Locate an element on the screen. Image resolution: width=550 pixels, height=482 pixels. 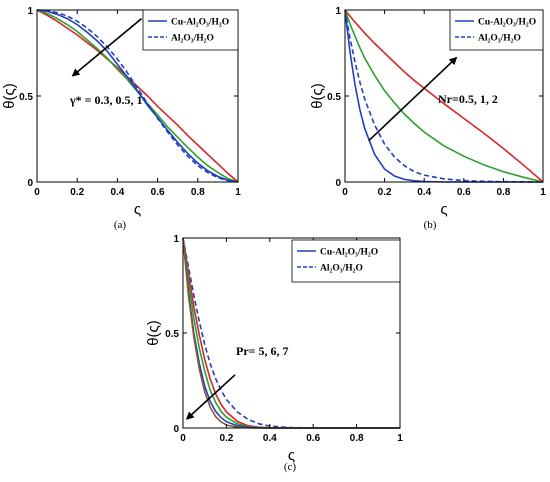
panel-caption: (b) is located at coordinates (430, 225).